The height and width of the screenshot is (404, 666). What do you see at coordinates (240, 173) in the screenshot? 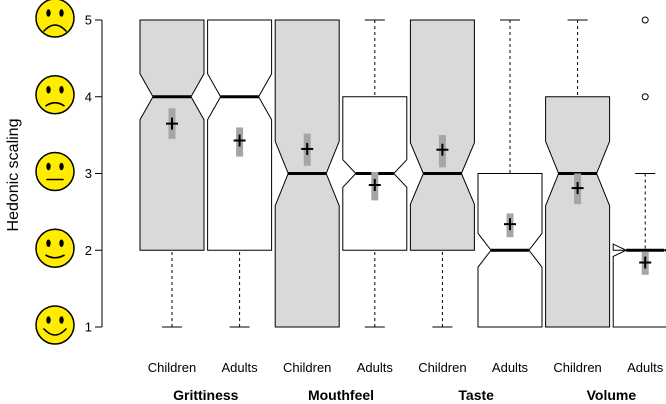
I see `box-grittiness-adults` at bounding box center [240, 173].